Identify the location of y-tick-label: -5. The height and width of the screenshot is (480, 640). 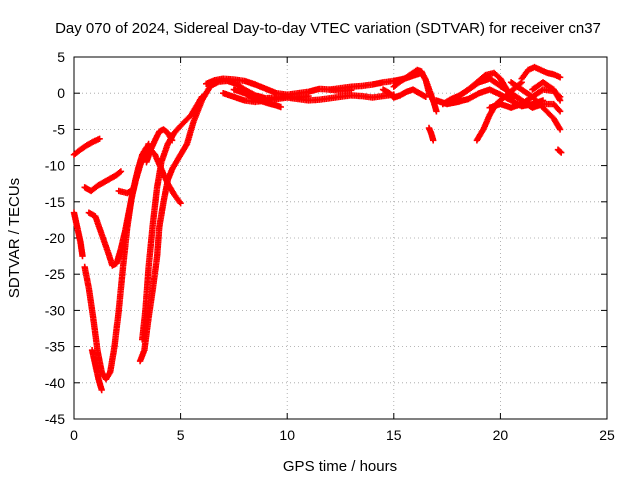
(59, 129).